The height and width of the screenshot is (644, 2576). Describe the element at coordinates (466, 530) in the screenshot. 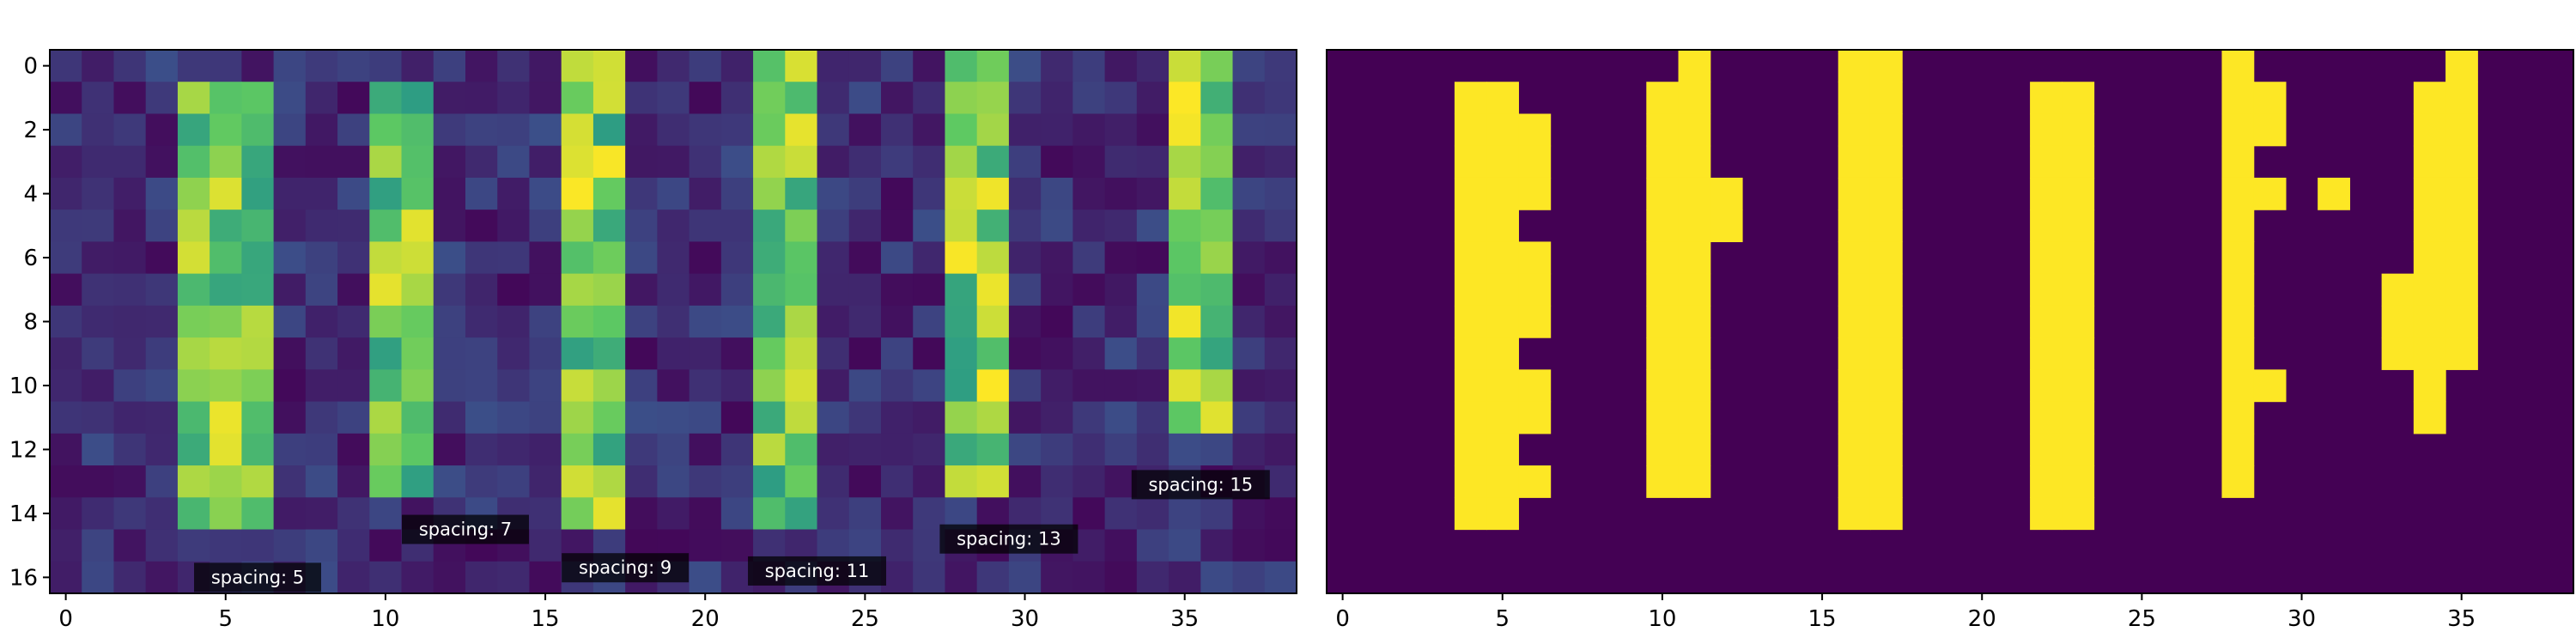

I see `annotation-label: spacing: 7` at that location.